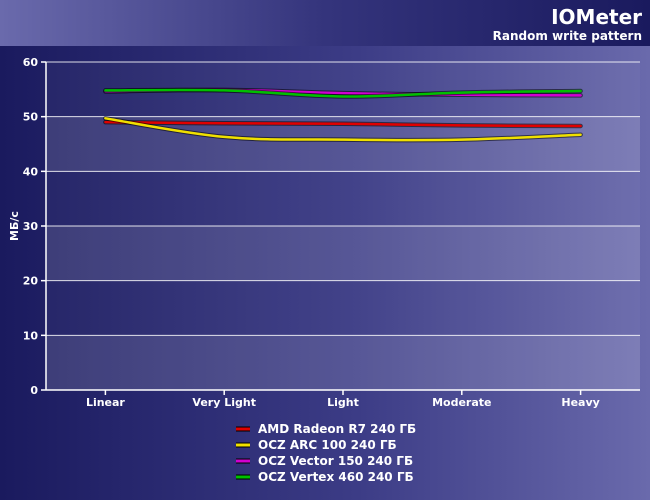 The width and height of the screenshot is (650, 500). Describe the element at coordinates (31, 226) in the screenshot. I see `y-tick-label: 30` at that location.